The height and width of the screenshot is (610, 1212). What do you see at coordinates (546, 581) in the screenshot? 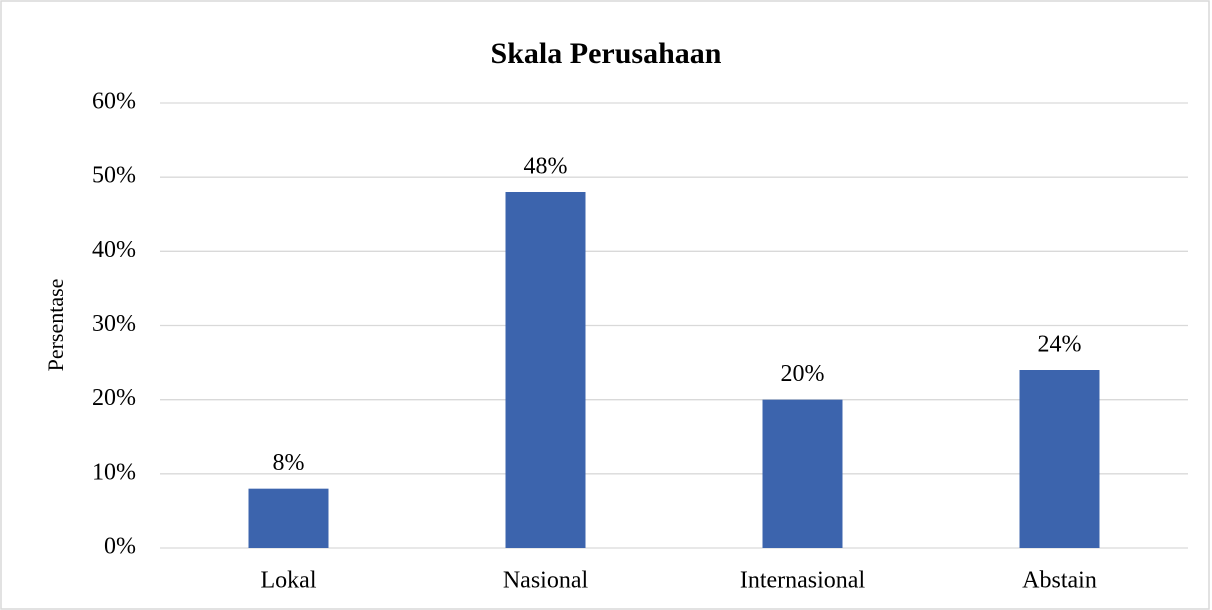
I see `x-tick-label: Nasional` at bounding box center [546, 581].